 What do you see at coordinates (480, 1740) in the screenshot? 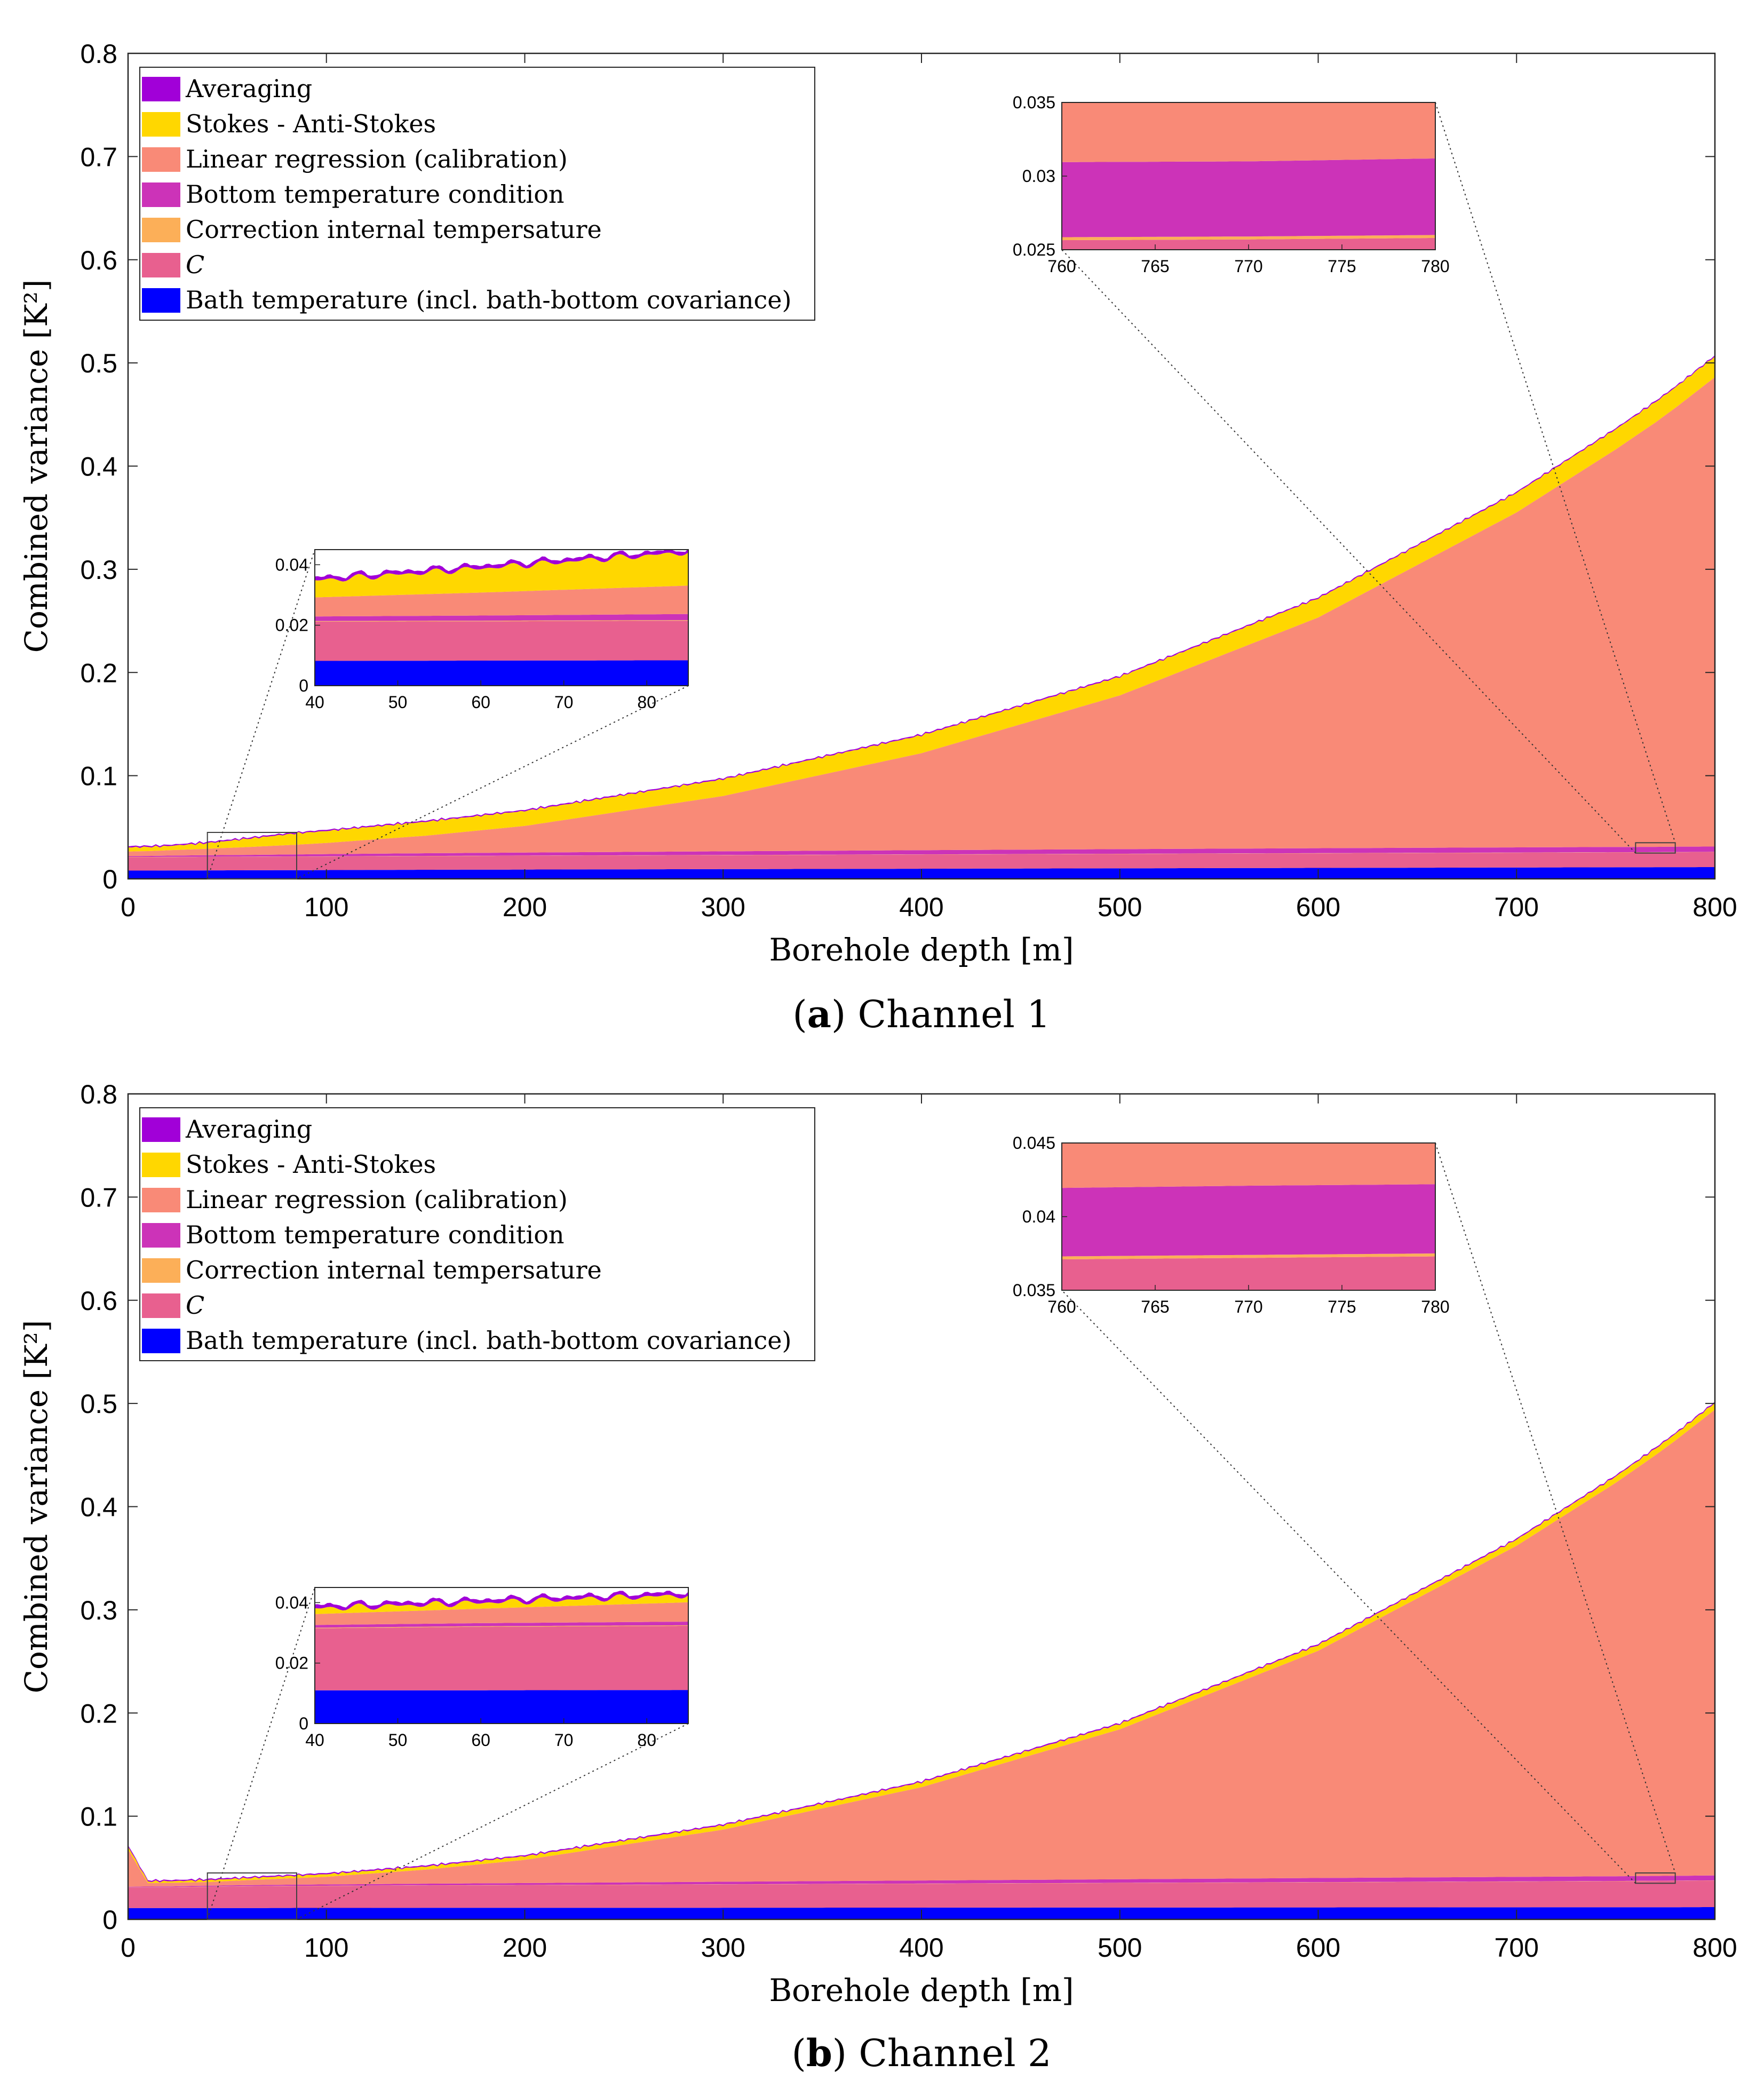
I see `inset-x-tick-label: 60` at bounding box center [480, 1740].